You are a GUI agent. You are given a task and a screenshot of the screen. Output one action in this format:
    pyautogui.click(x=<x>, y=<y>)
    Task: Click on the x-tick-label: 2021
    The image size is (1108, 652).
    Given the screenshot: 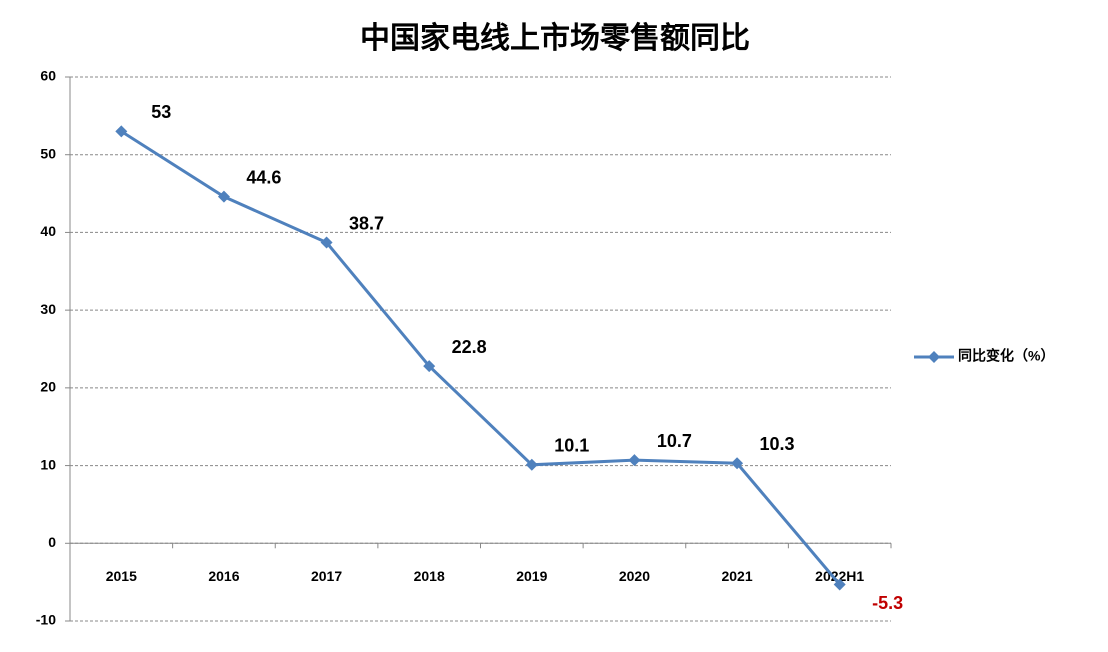 What is the action you would take?
    pyautogui.click(x=736, y=576)
    